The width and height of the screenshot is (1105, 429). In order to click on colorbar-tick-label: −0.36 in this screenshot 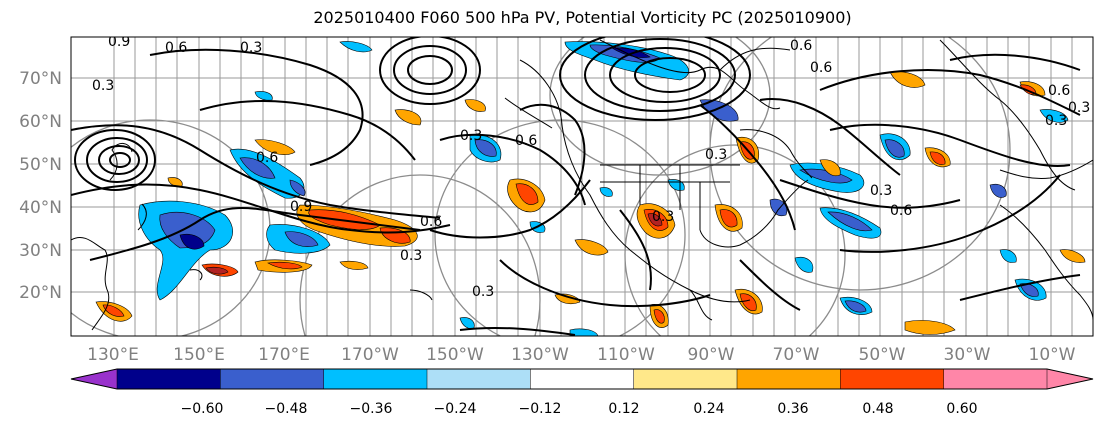, I will do `click(371, 409)`.